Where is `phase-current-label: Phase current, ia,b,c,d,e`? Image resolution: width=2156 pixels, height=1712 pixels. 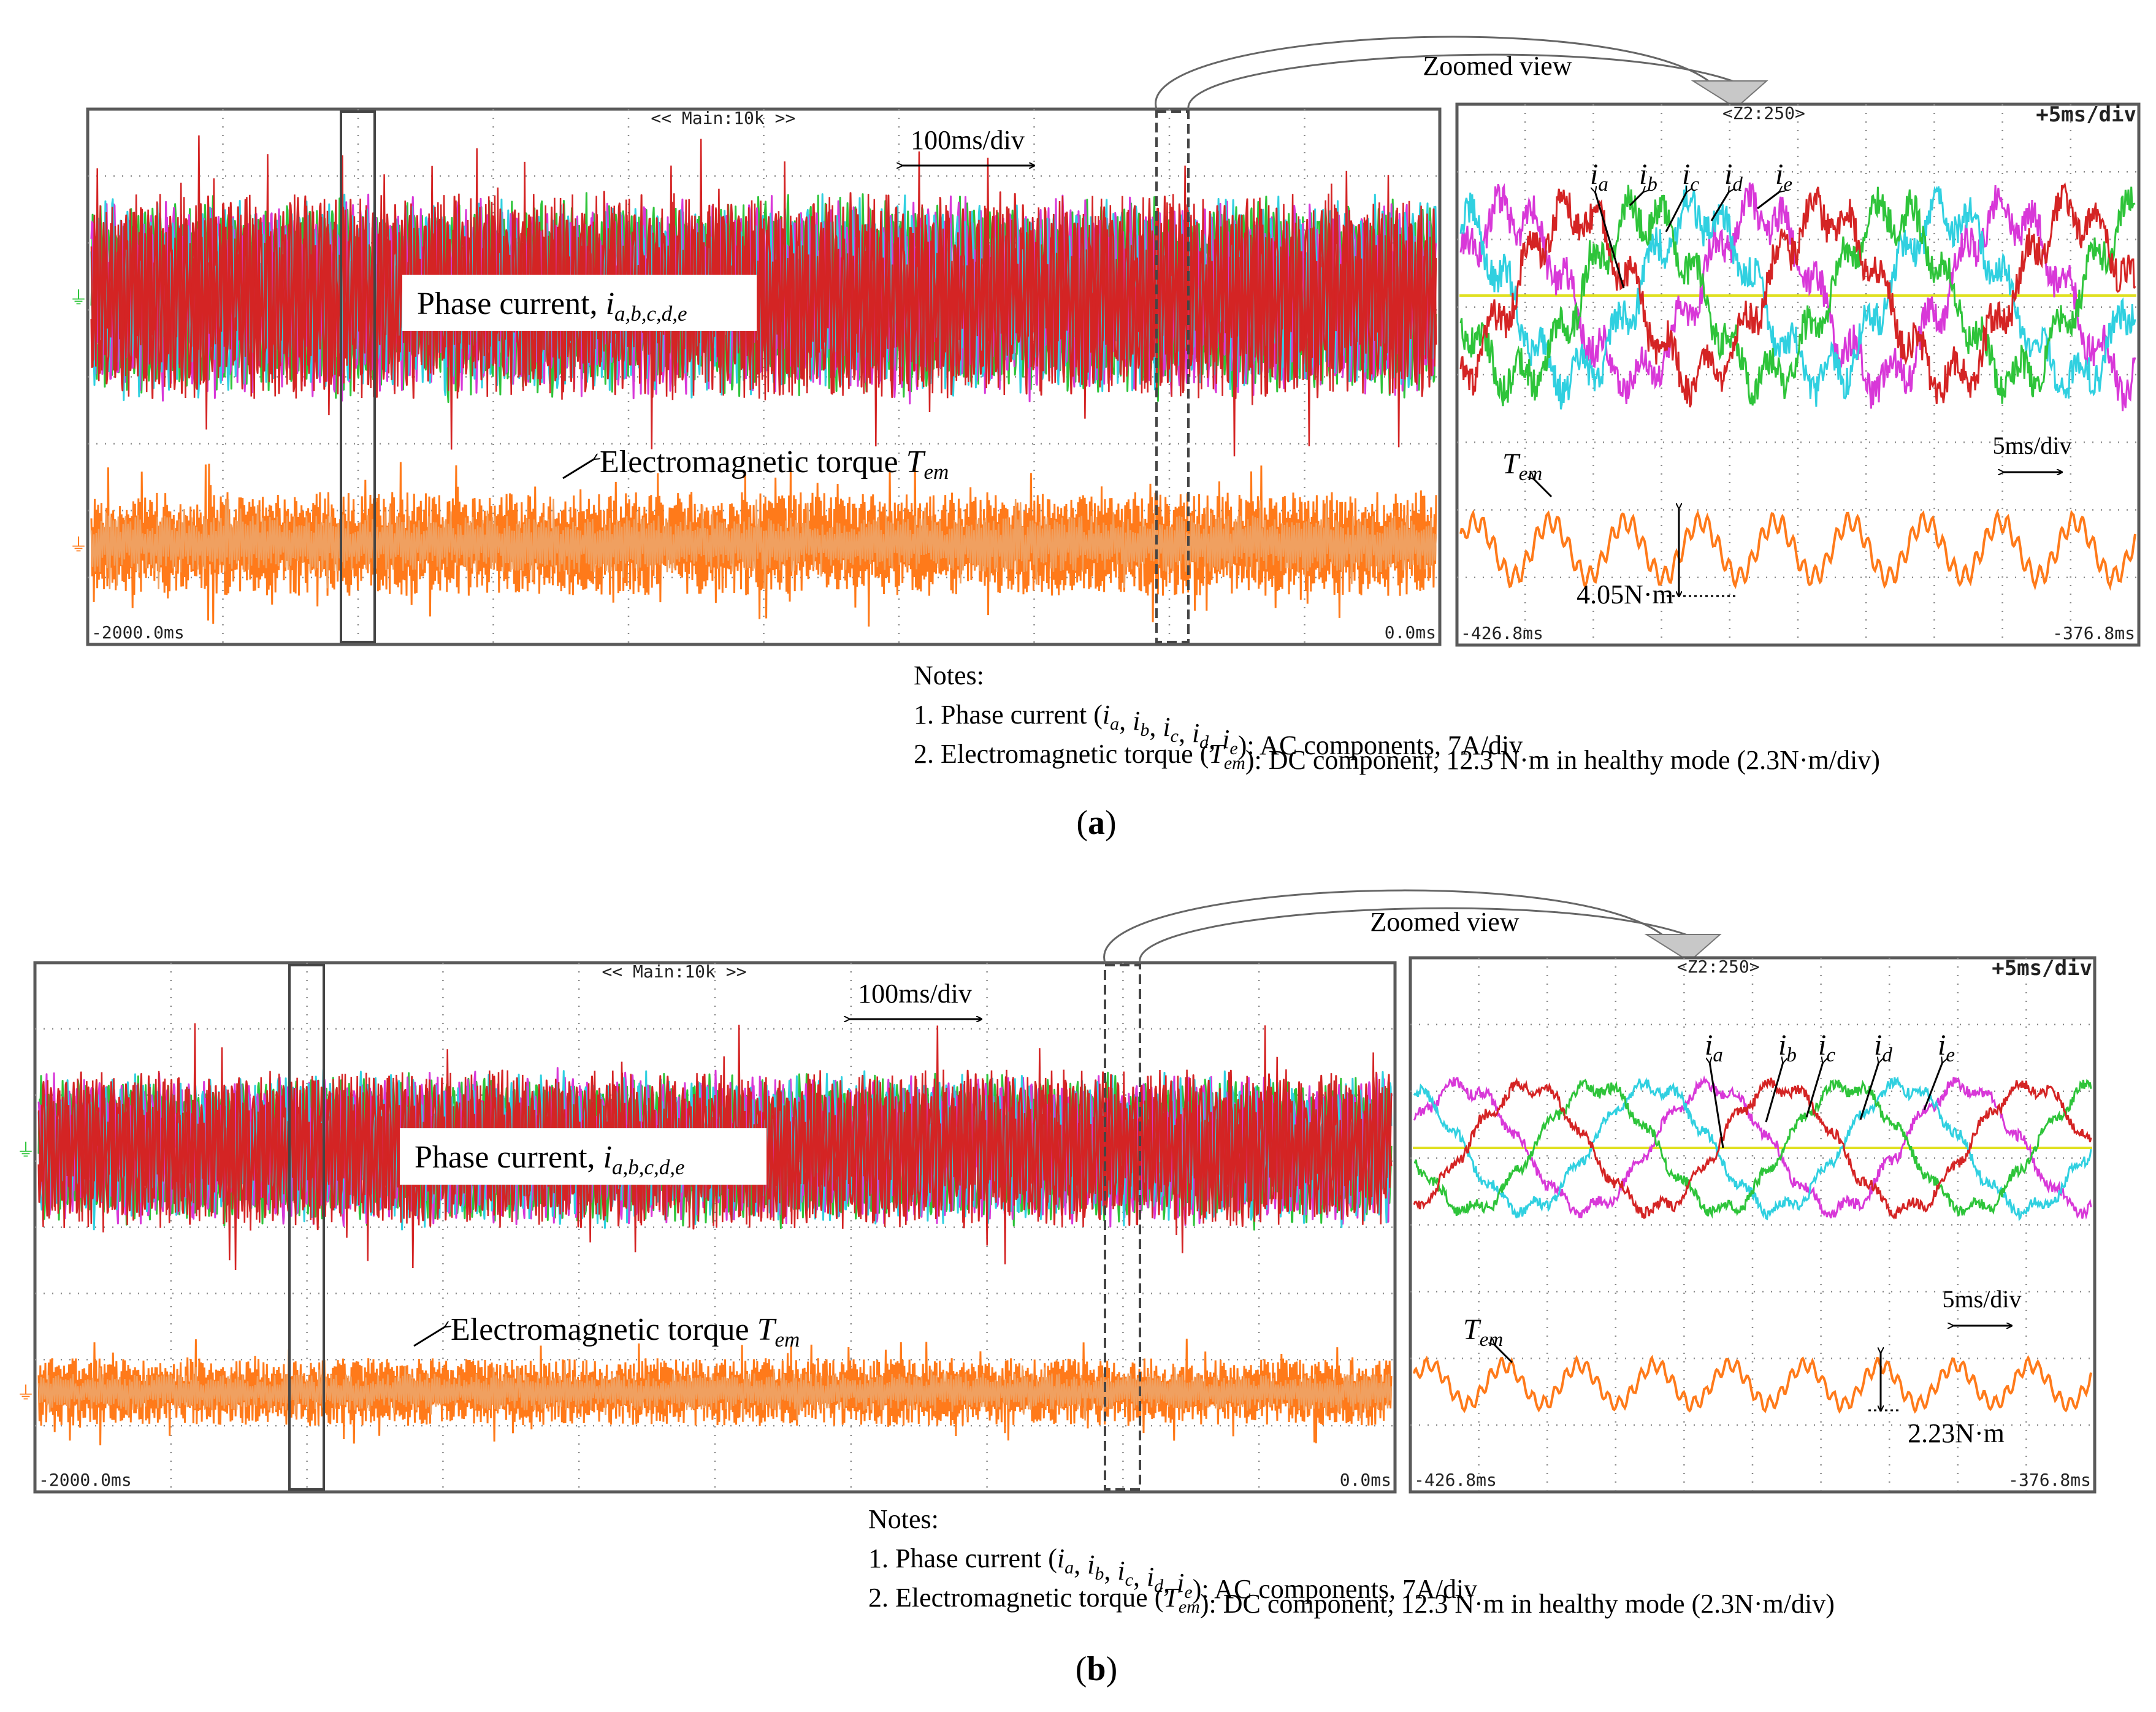
phase-current-label: Phase current, ia,b,c,d,e is located at coordinates (552, 306).